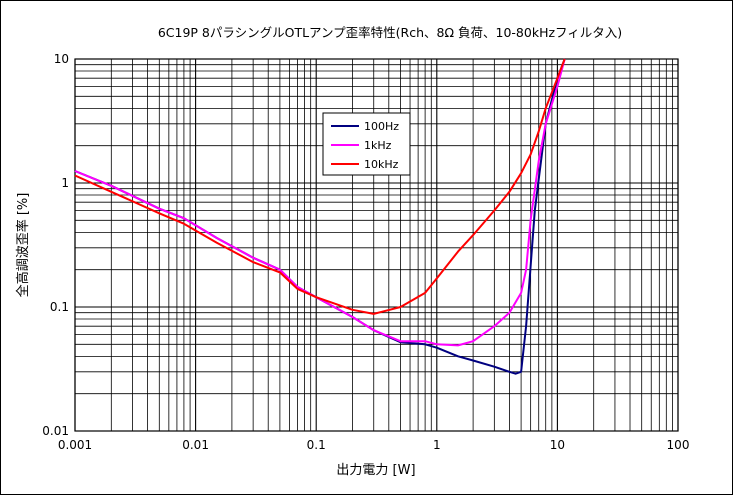 This screenshot has width=733, height=495. Describe the element at coordinates (61, 59) in the screenshot. I see `y-tick-label: 10` at that location.